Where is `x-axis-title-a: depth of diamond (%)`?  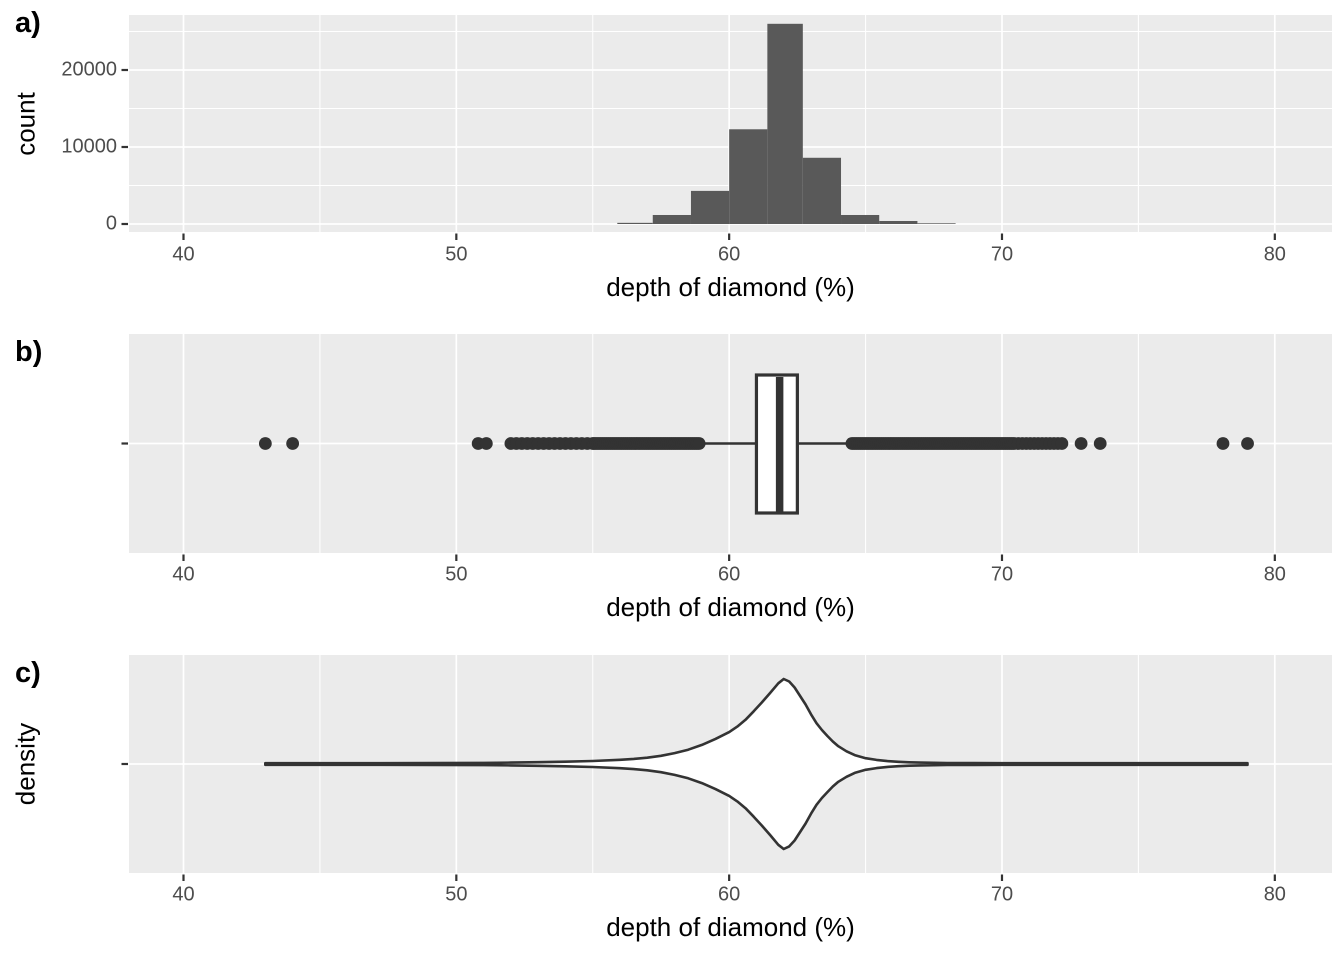
x-axis-title-a: depth of diamond (%) is located at coordinates (730, 287).